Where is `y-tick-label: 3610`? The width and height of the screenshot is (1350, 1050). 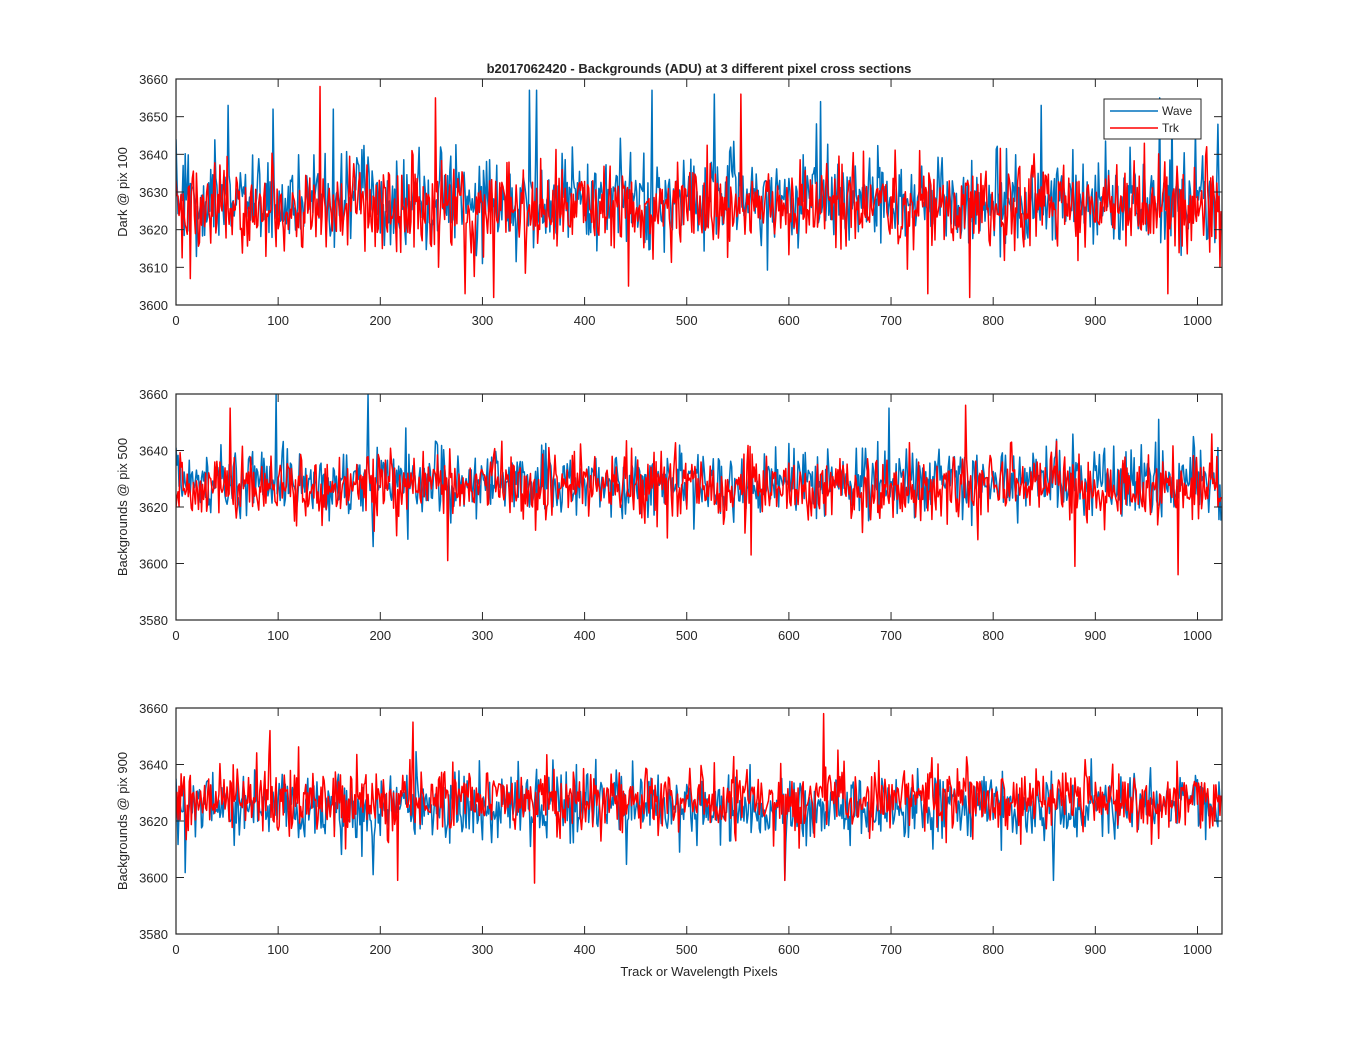
y-tick-label: 3610 is located at coordinates (153, 267).